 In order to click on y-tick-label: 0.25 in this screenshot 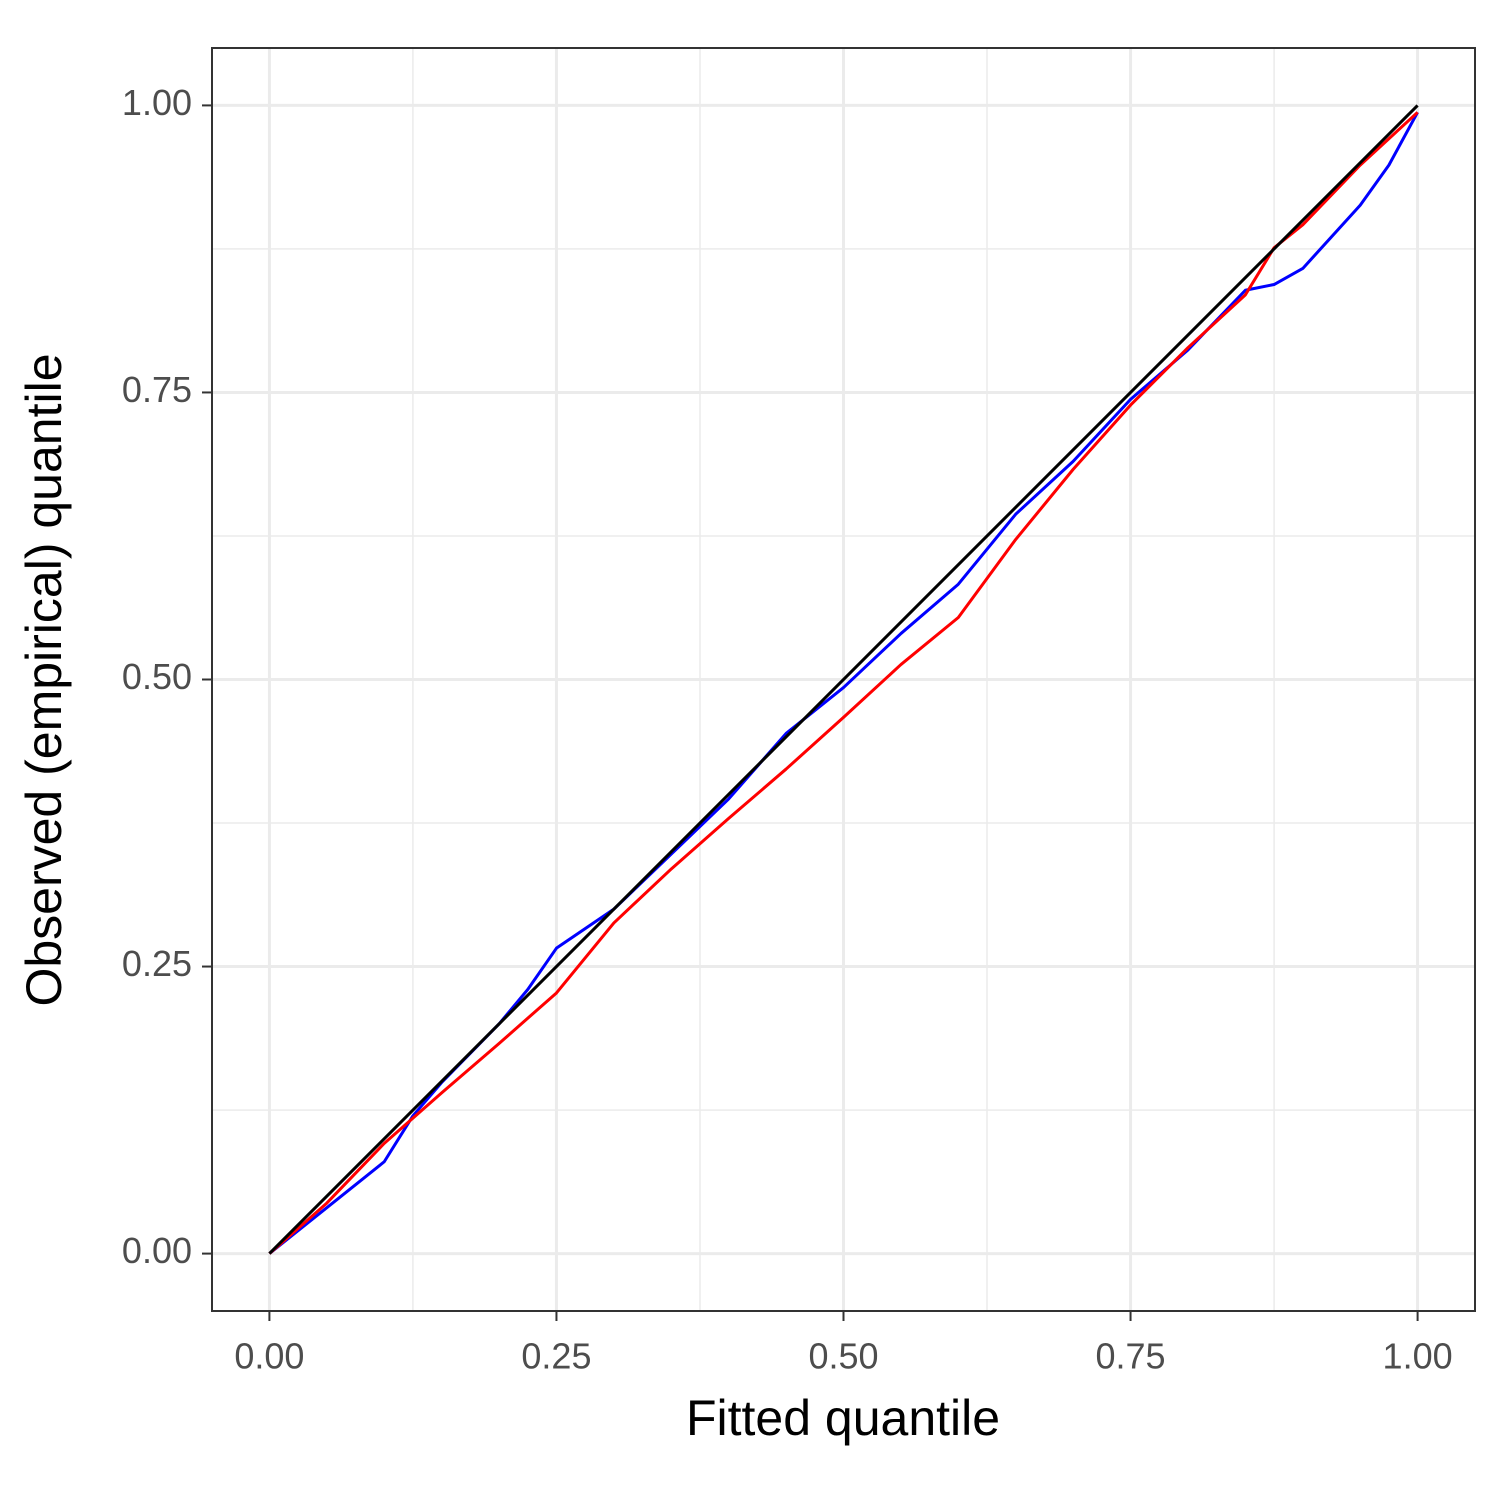, I will do `click(157, 963)`.